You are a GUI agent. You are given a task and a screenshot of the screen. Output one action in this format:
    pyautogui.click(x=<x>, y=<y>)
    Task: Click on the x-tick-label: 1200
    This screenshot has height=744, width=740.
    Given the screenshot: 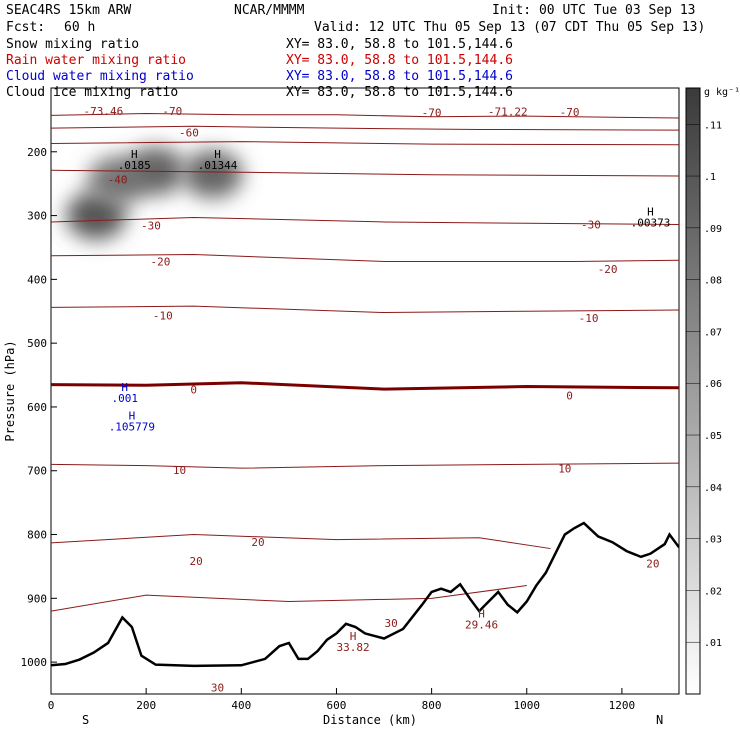 What is the action you would take?
    pyautogui.click(x=622, y=705)
    